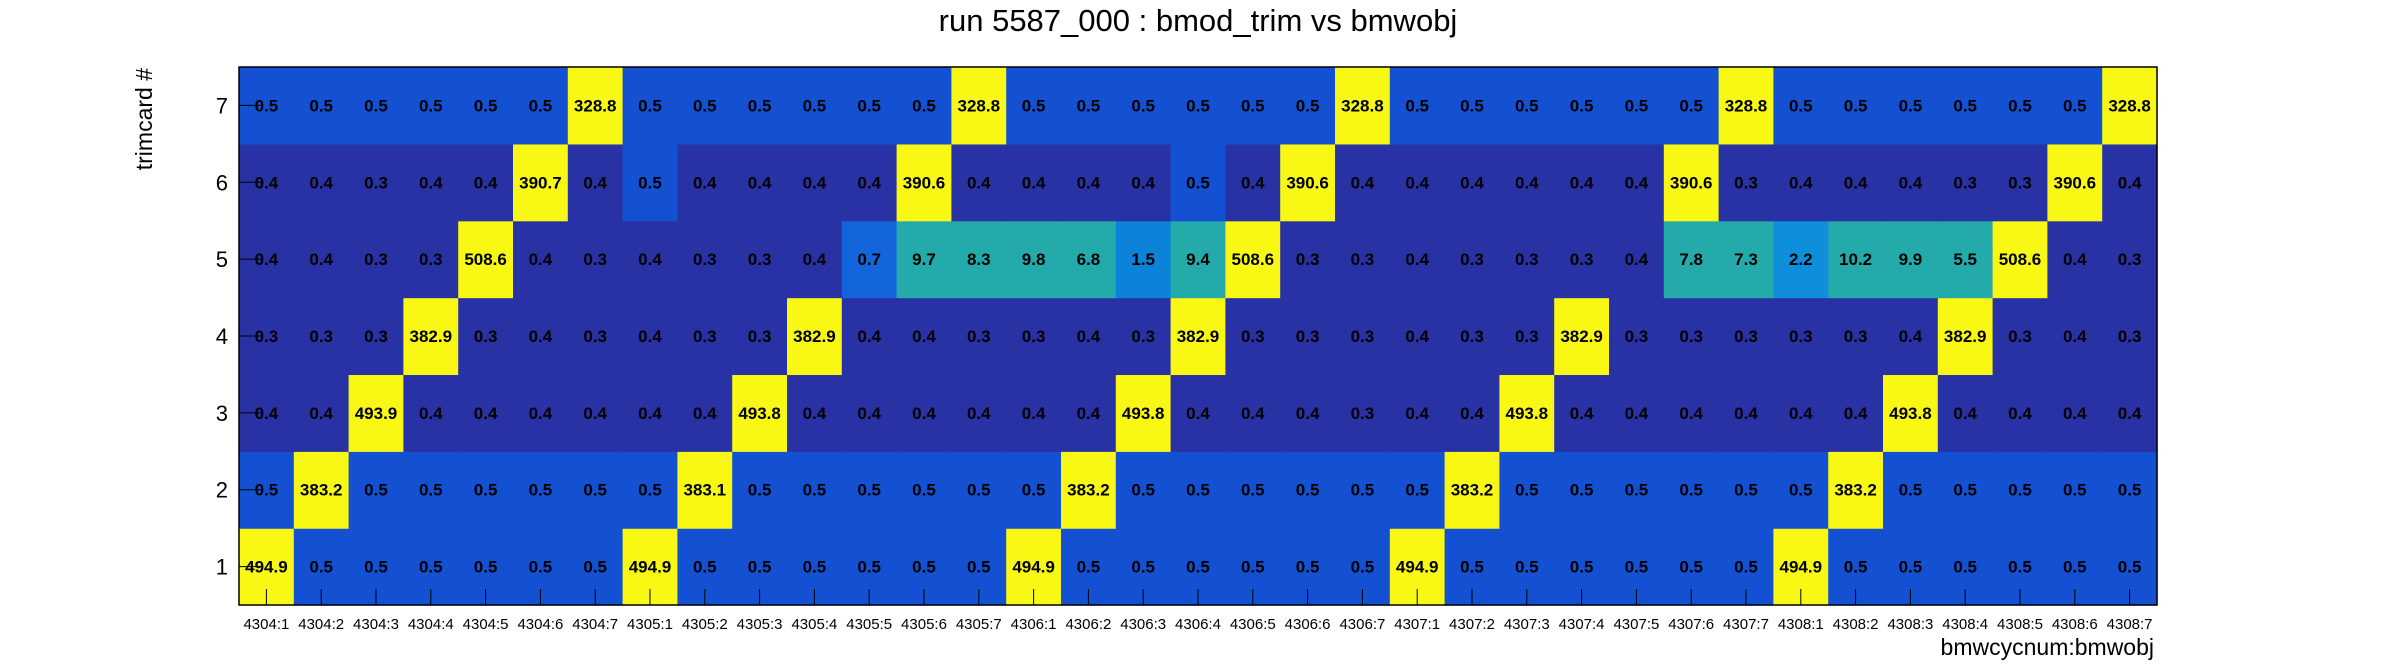 The image size is (2396, 672). I want to click on x-tick-label: 4306:7, so click(1362, 624).